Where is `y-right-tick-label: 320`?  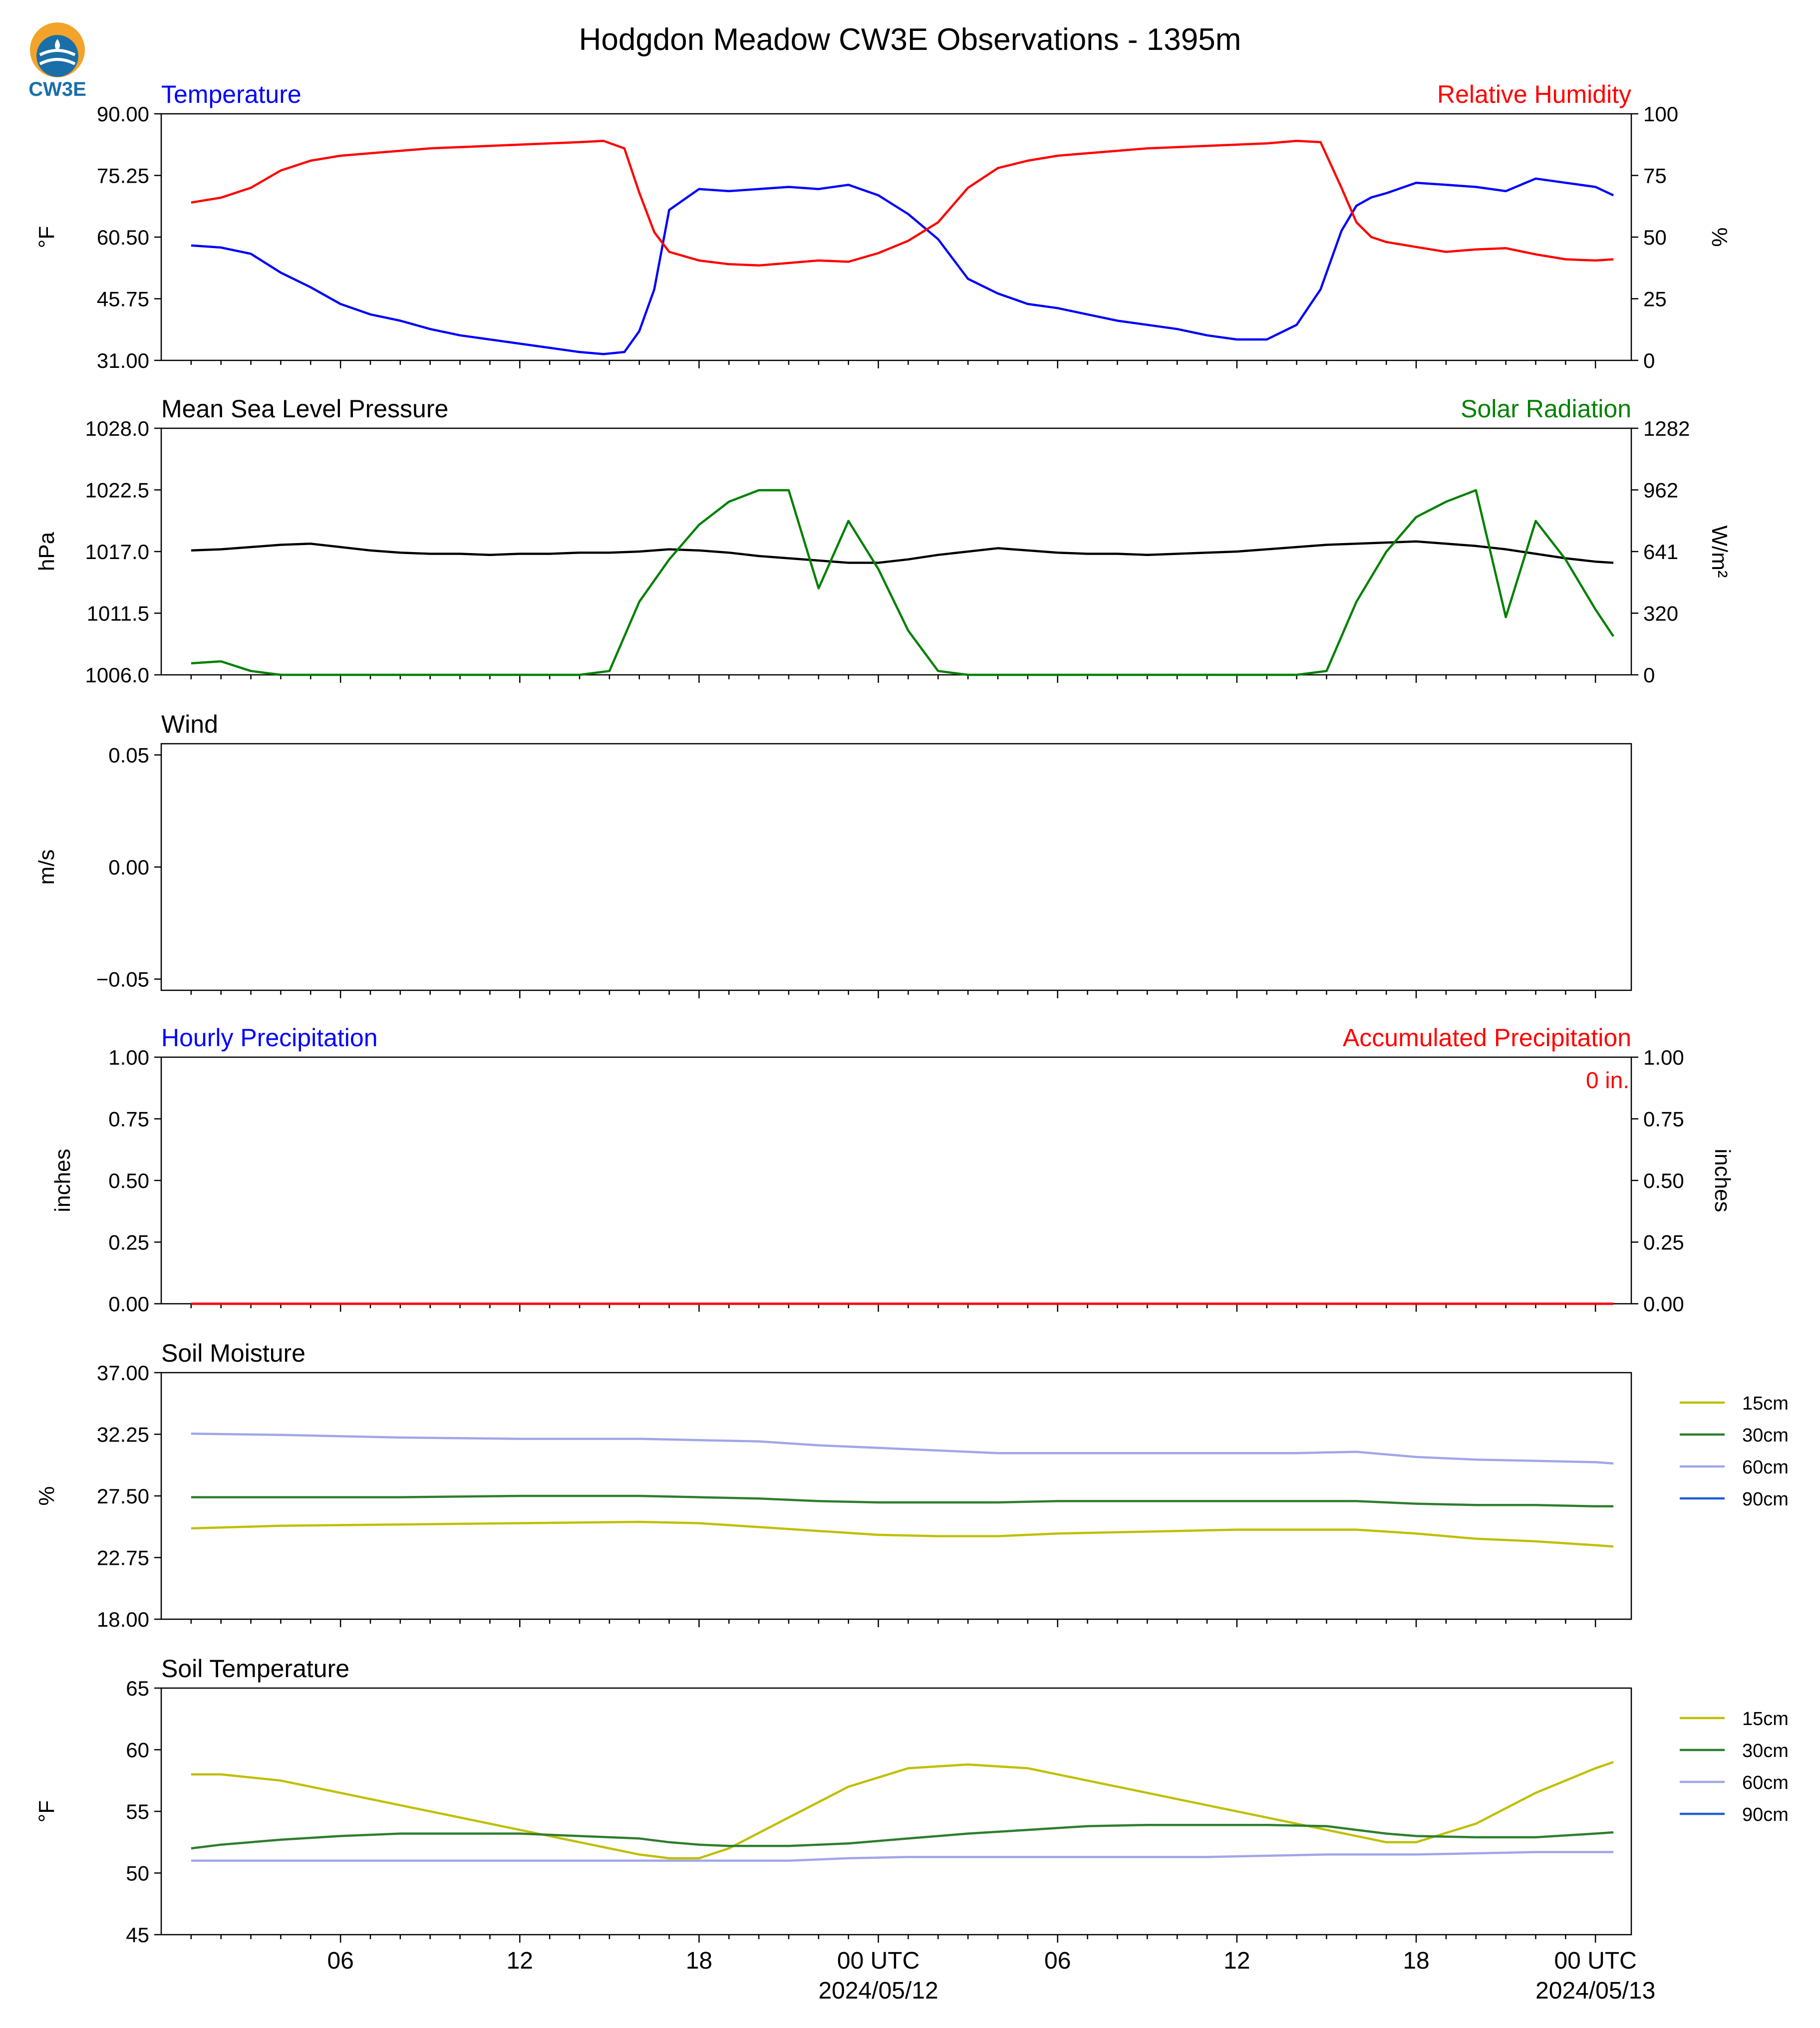 y-right-tick-label: 320 is located at coordinates (1660, 613).